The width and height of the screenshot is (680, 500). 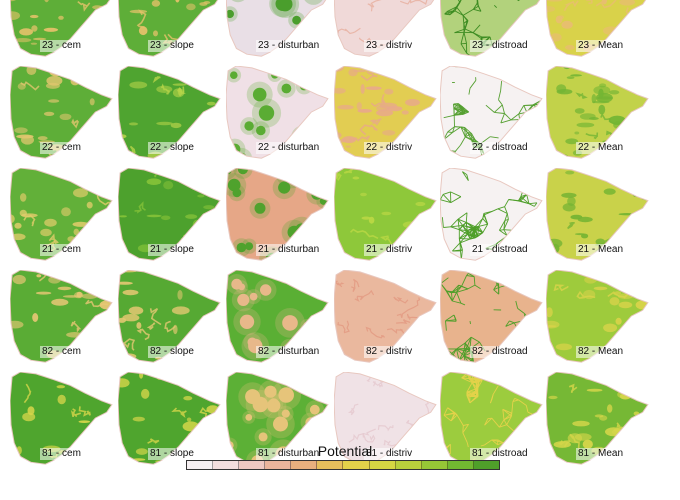 I want to click on panel-label: 82 - slope, so click(x=172, y=352).